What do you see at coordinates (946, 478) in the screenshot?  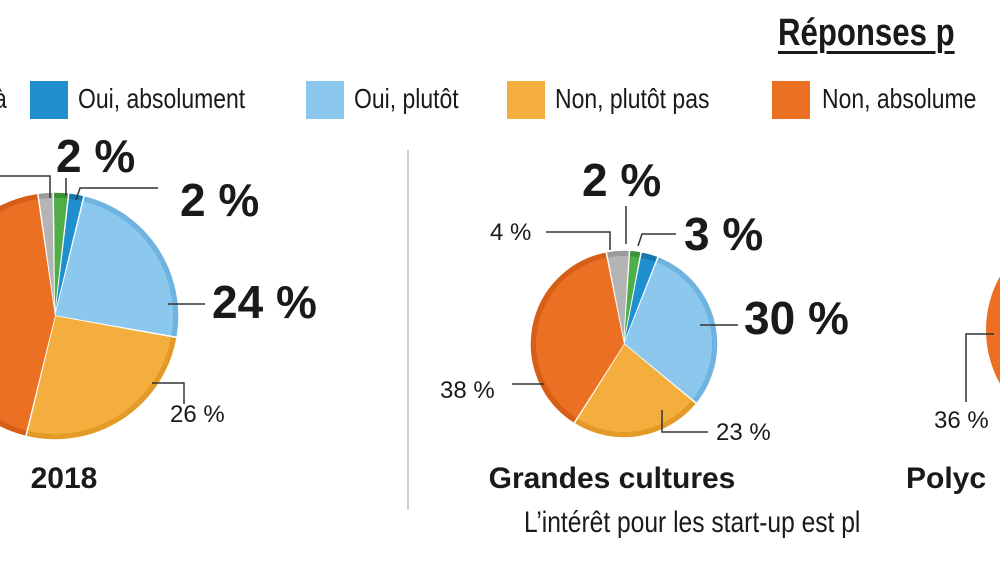 I see `pie3-caption: Polyc` at bounding box center [946, 478].